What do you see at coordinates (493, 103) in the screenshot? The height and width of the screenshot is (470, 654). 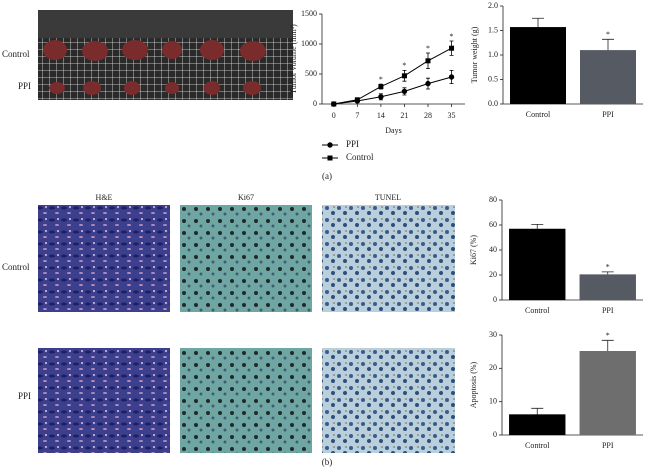 I see `y-tick-label: 0.0` at bounding box center [493, 103].